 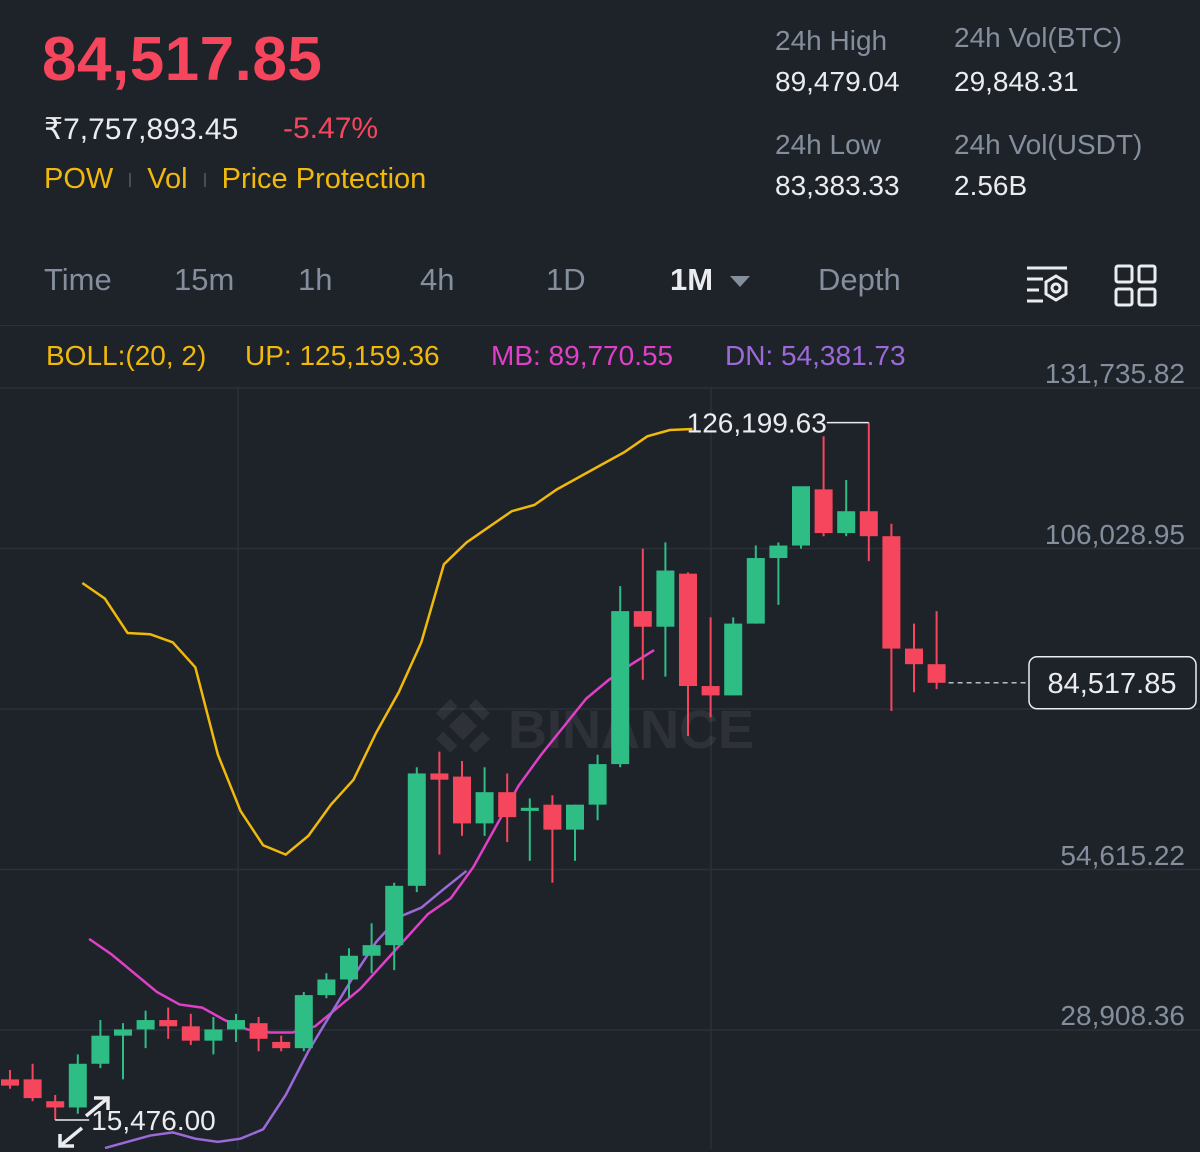 I want to click on tag-vol: Vol, so click(x=167, y=179).